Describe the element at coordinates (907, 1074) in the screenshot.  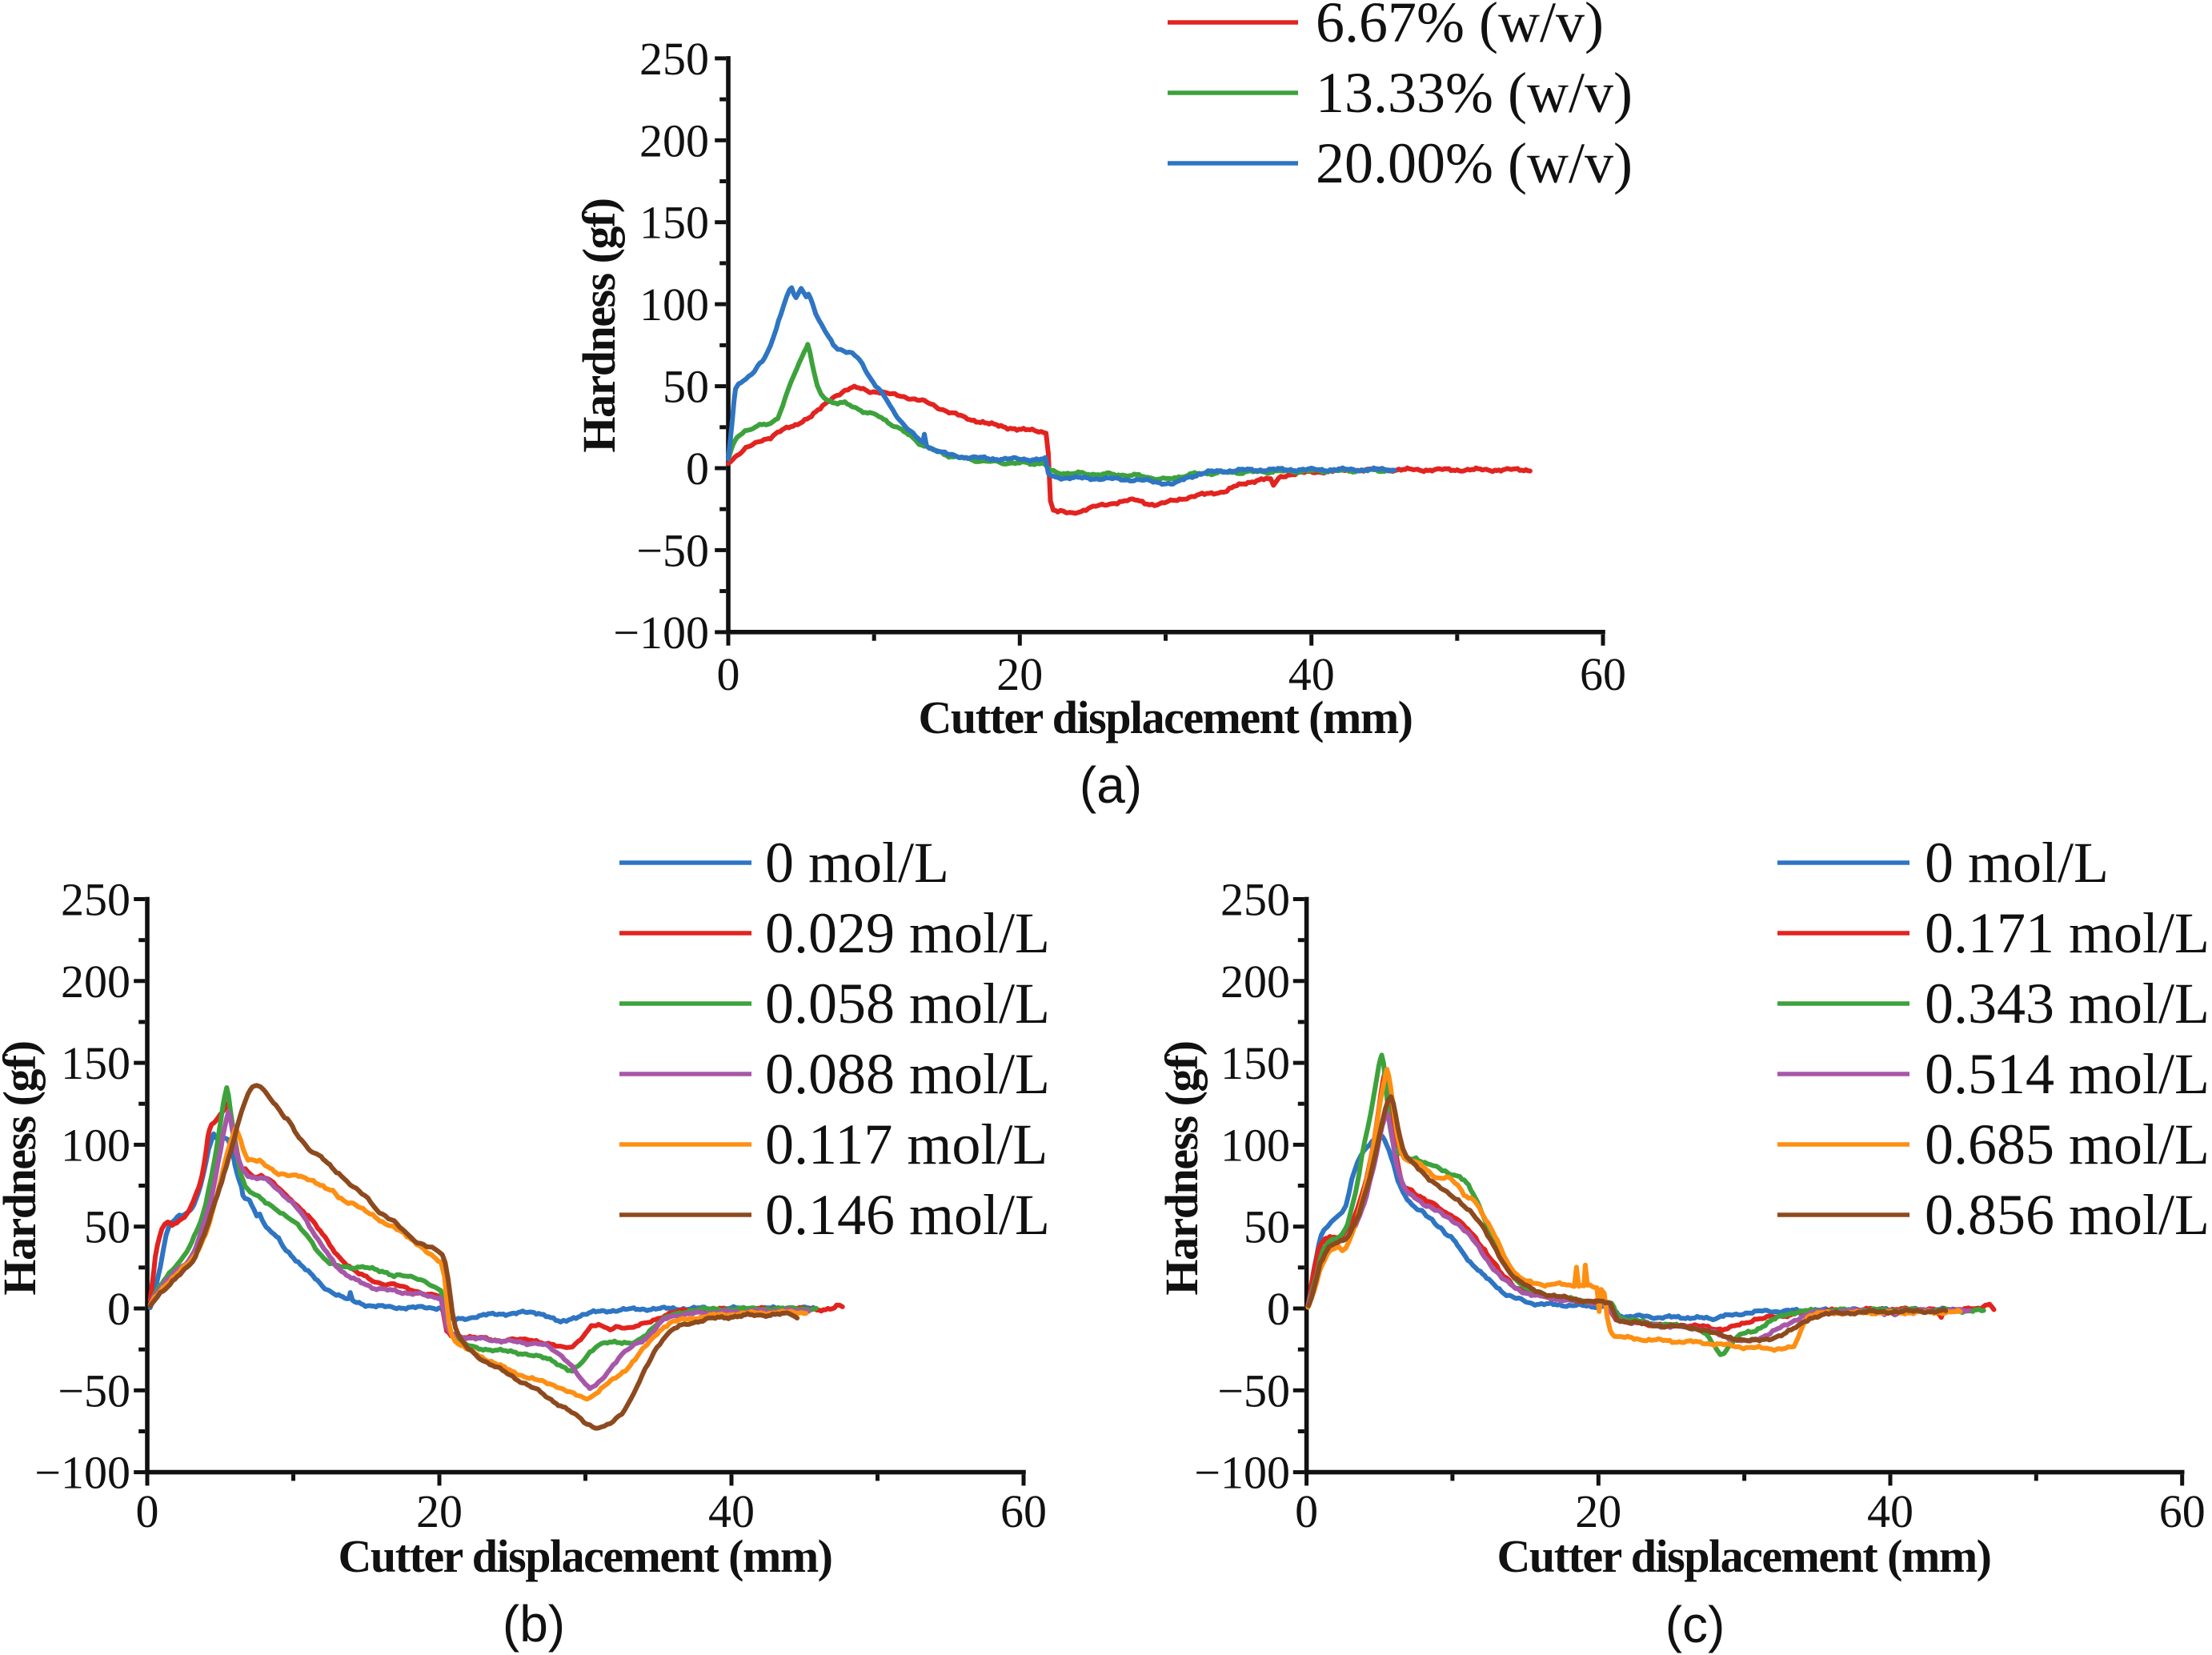
I see `svg-text: 0.088 mol/L` at that location.